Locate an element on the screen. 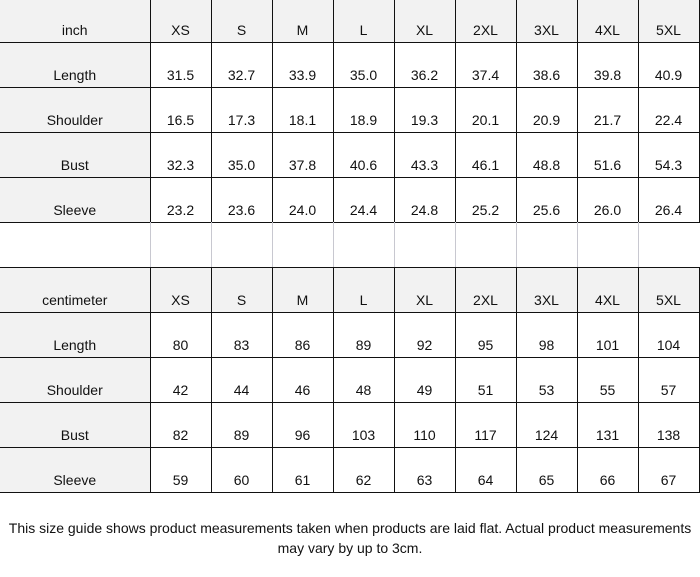 This screenshot has height=577, width=700. size-header: M is located at coordinates (302, 290).